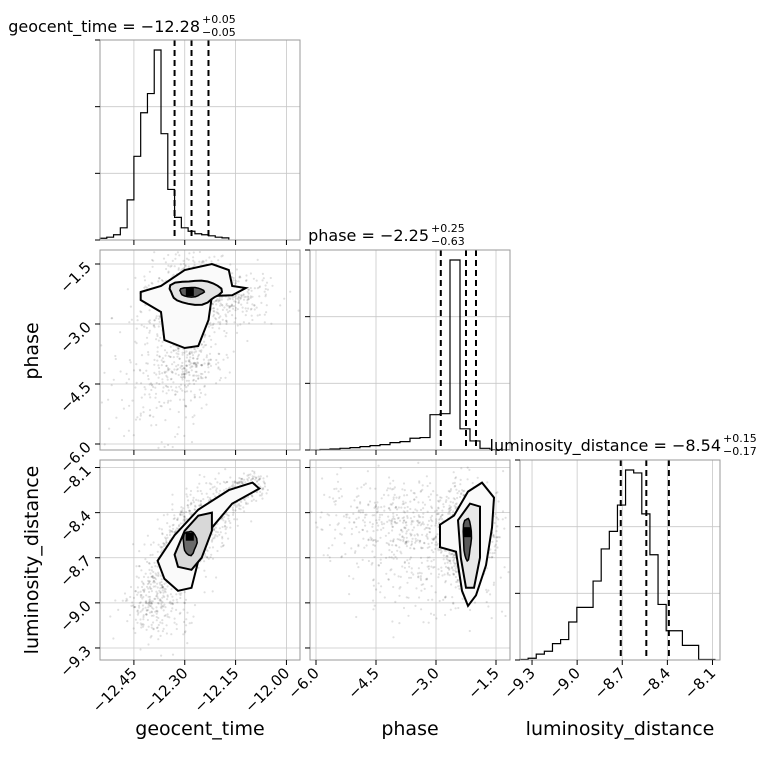  What do you see at coordinates (219, 19) in the screenshot?
I see `title-geocent-time-plus: +0.05` at bounding box center [219, 19].